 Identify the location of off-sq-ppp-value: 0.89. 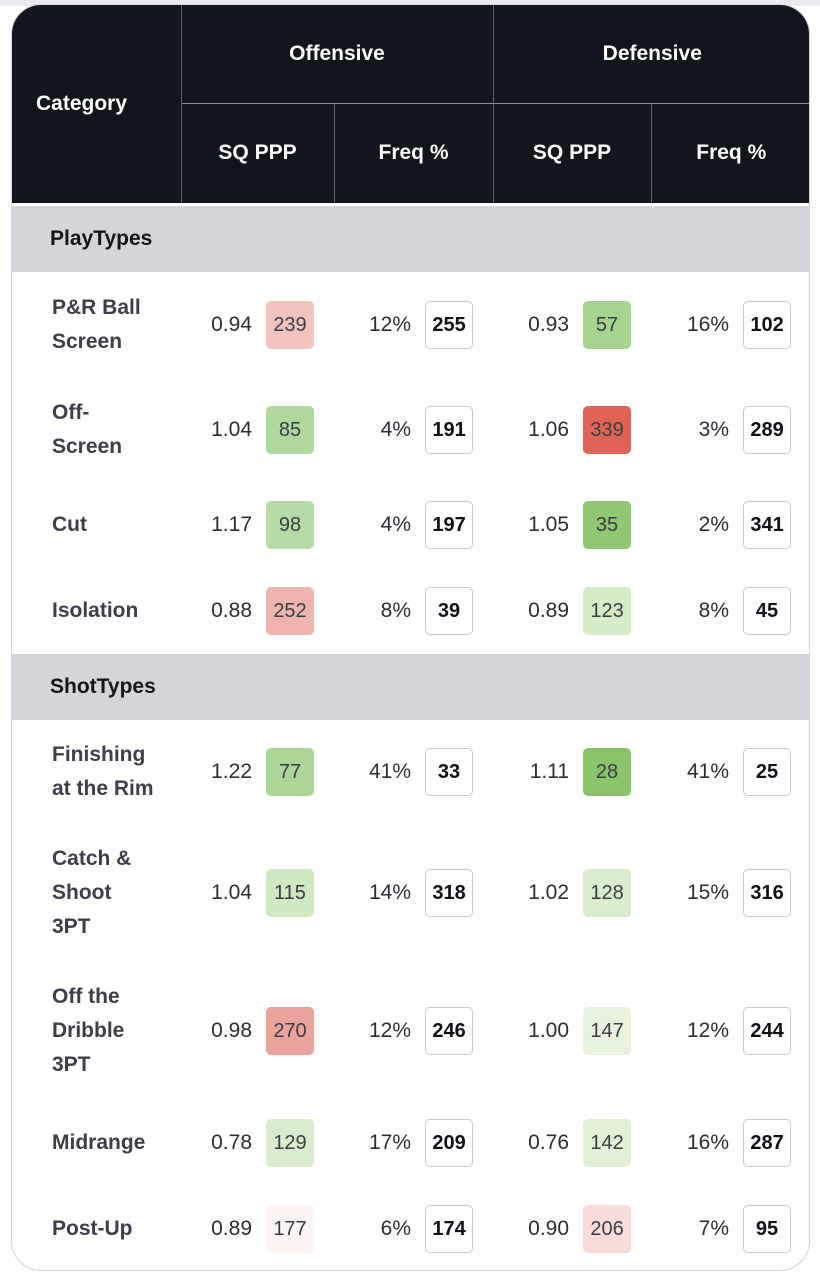
(231, 1228).